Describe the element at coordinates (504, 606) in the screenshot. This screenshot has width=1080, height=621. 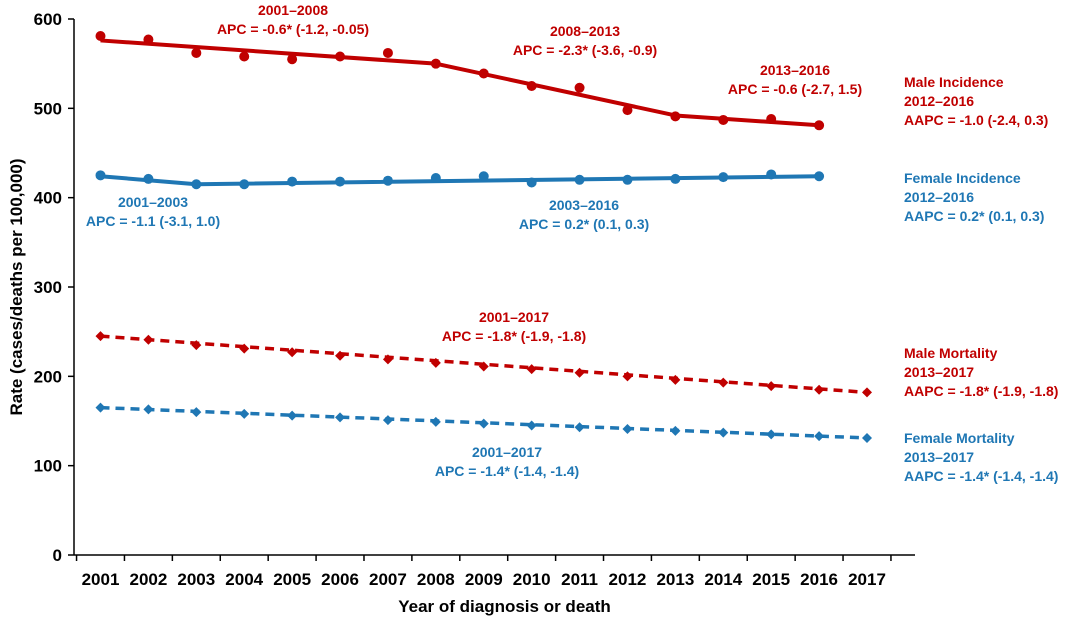
I see `x-axis-title: Year of diagnosis or death` at that location.